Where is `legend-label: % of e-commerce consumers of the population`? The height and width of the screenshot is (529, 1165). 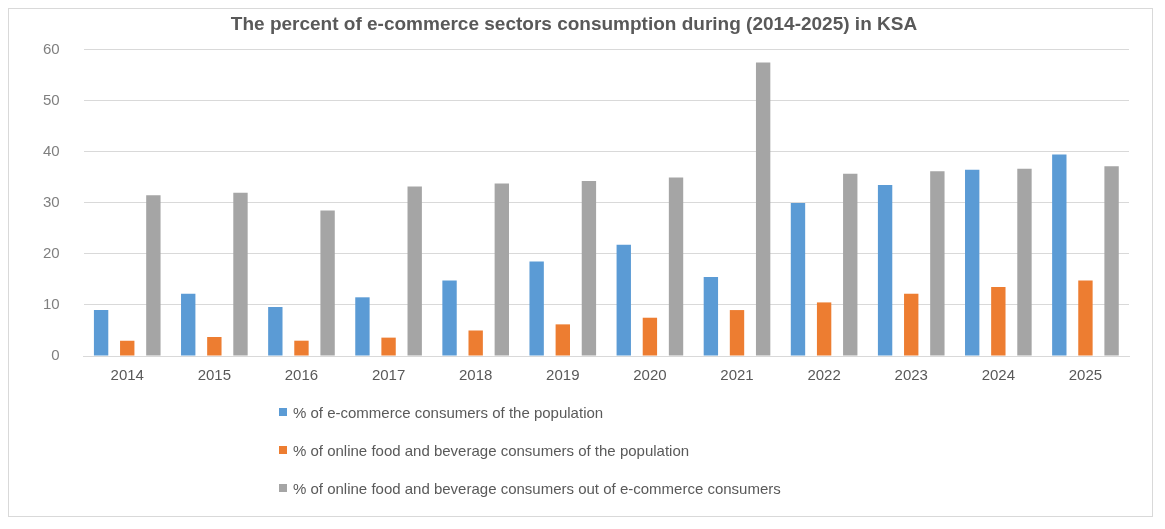 legend-label: % of e-commerce consumers of the population is located at coordinates (448, 412).